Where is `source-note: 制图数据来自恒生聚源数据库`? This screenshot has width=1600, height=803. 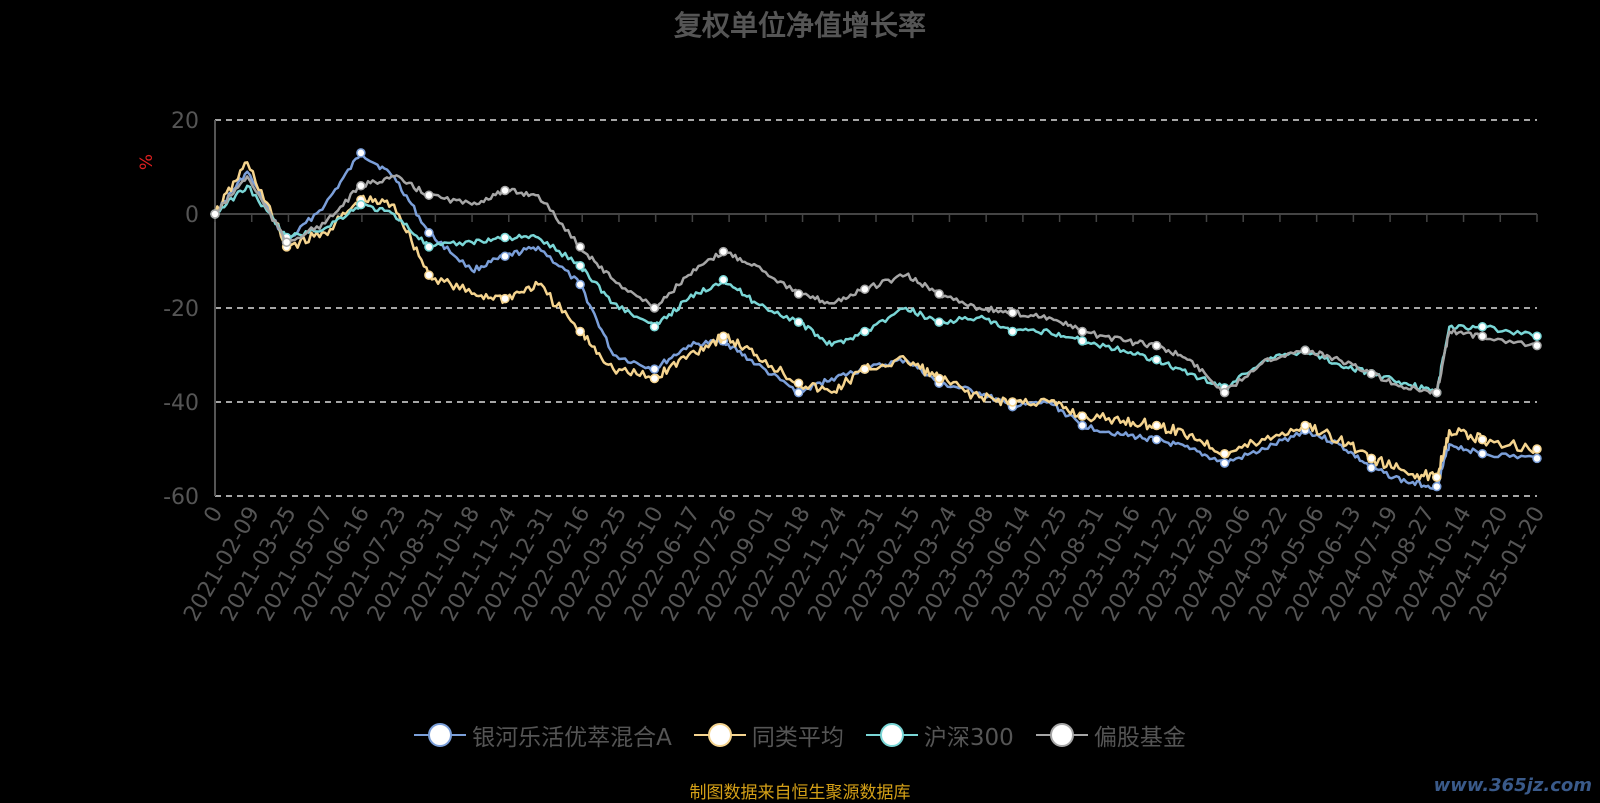 source-note: 制图数据来自恒生聚源数据库 is located at coordinates (800, 793).